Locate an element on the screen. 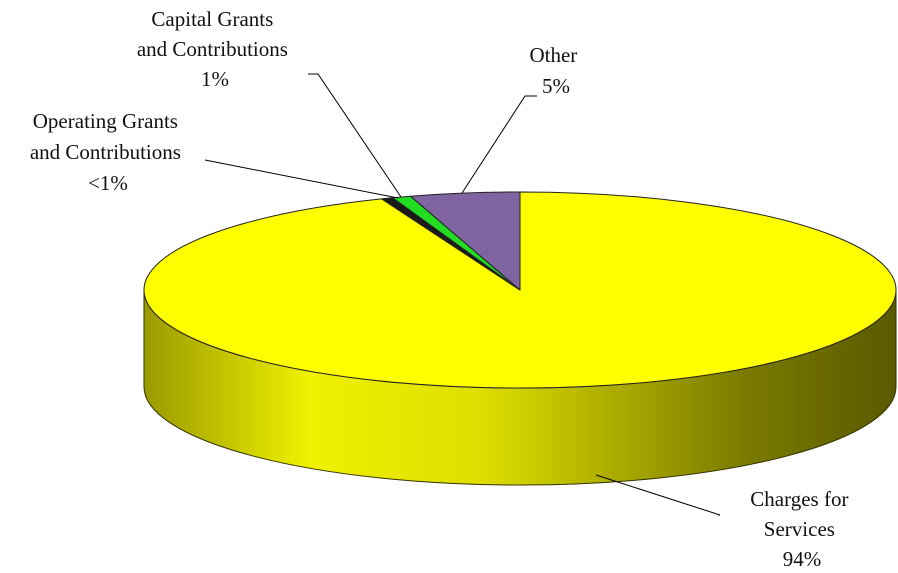 The height and width of the screenshot is (573, 898). leader-line-charges-for-services is located at coordinates (658, 495).